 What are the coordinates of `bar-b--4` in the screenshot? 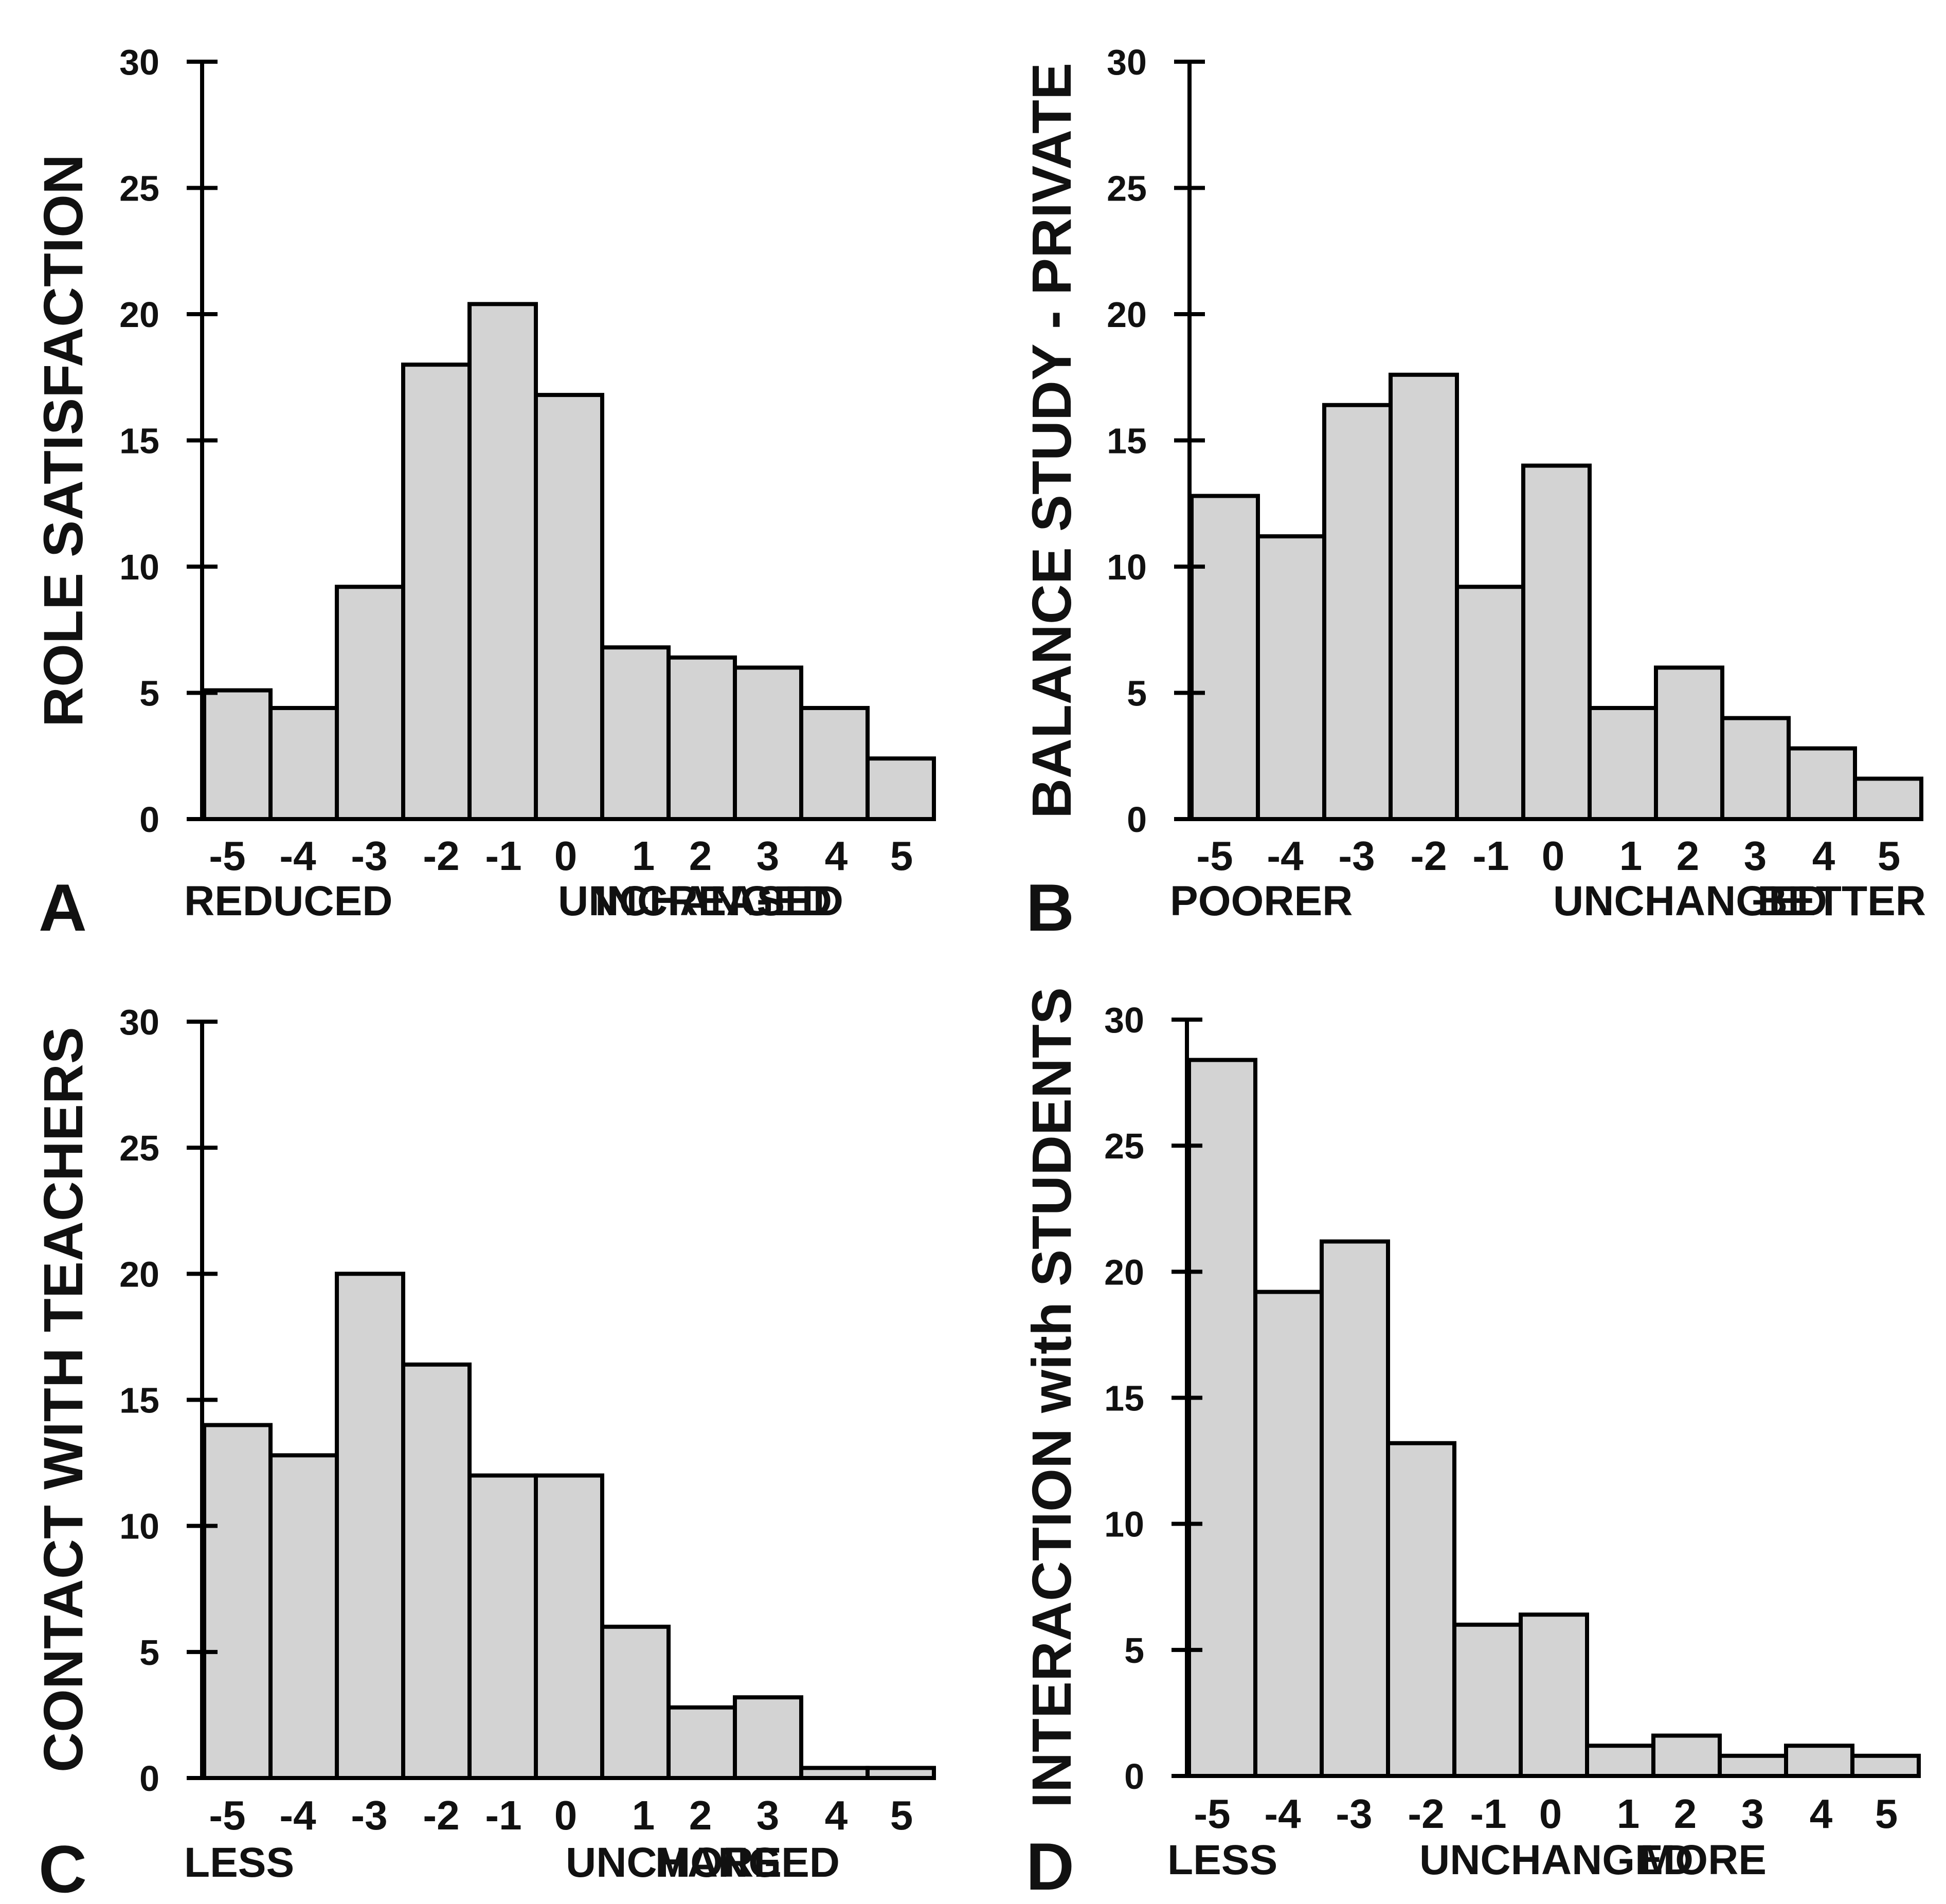 It's located at (1291, 677).